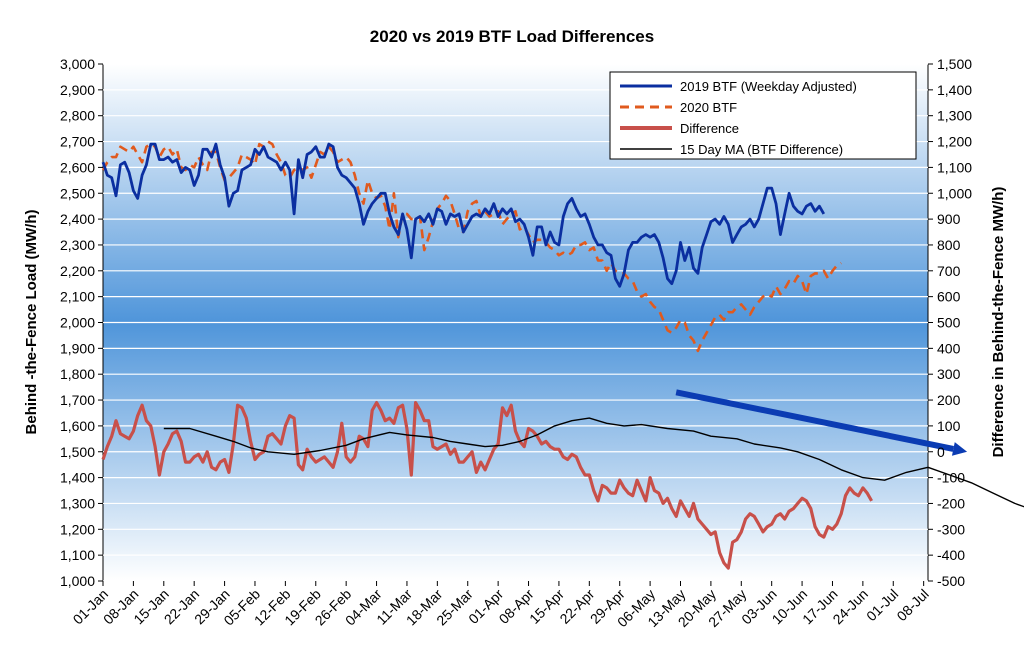  What do you see at coordinates (77, 193) in the screenshot?
I see `y-tick-label: 2,500` at bounding box center [77, 193].